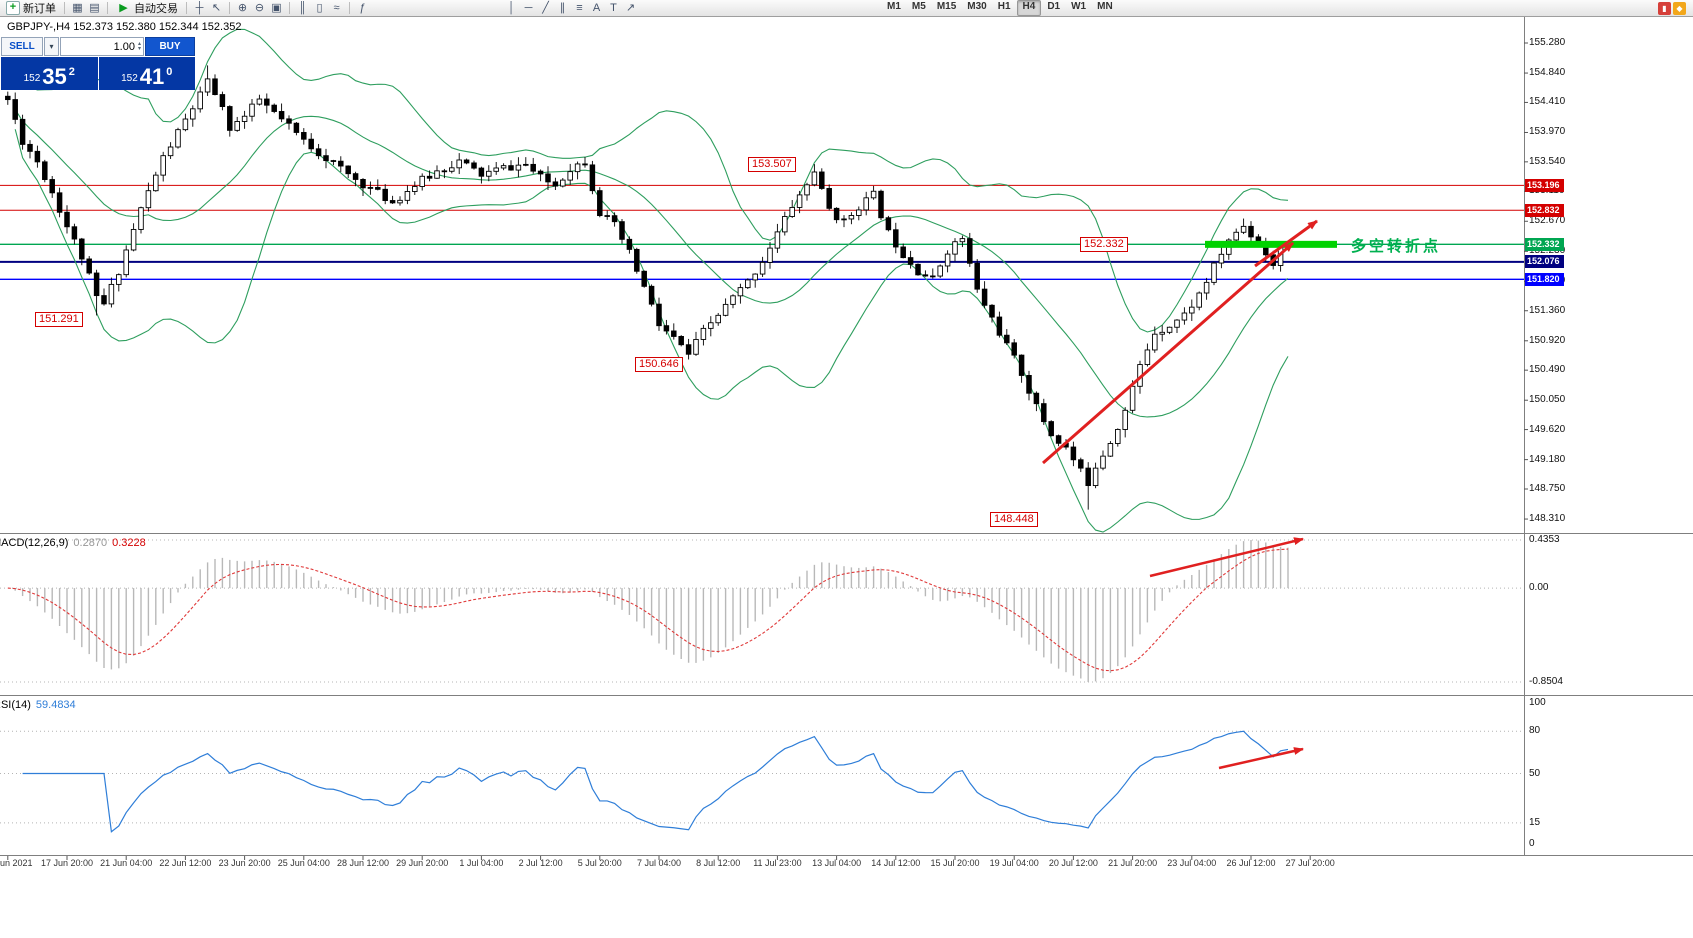 The image size is (1693, 938). Describe the element at coordinates (528, 8) in the screenshot. I see `horizontal-line-icon: ─` at that location.